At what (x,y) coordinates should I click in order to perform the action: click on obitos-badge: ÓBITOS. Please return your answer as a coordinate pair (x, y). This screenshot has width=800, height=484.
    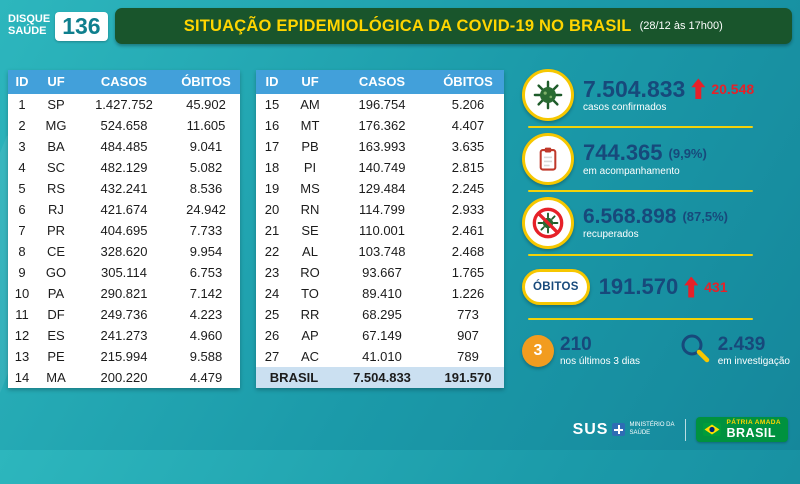
    Looking at the image, I should click on (556, 287).